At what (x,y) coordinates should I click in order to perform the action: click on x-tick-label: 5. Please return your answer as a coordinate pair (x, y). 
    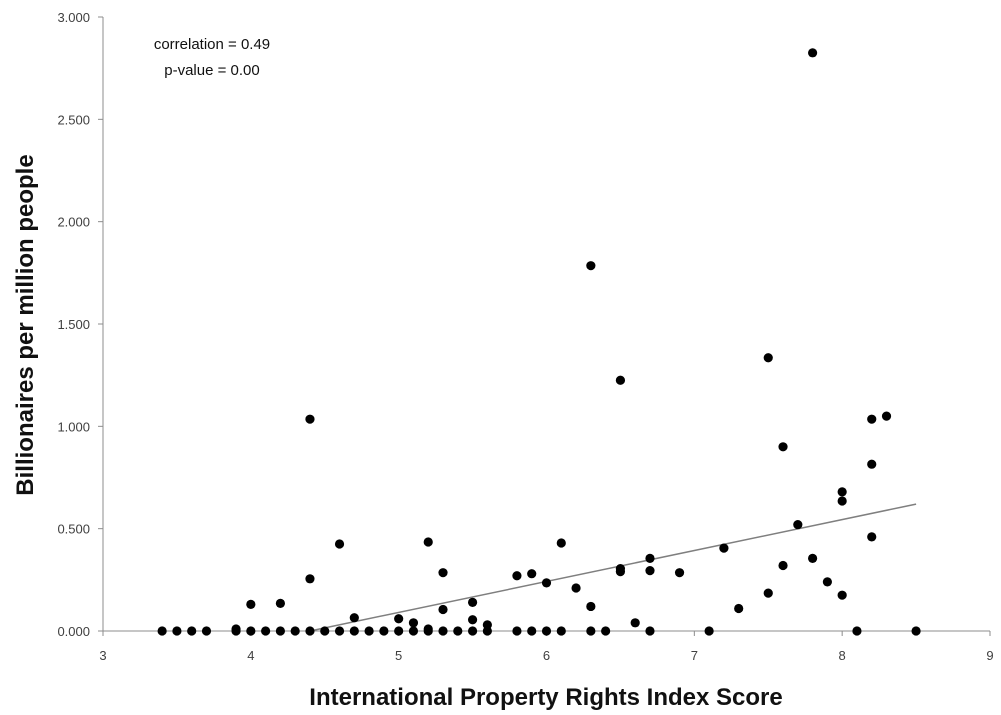
    Looking at the image, I should click on (398, 655).